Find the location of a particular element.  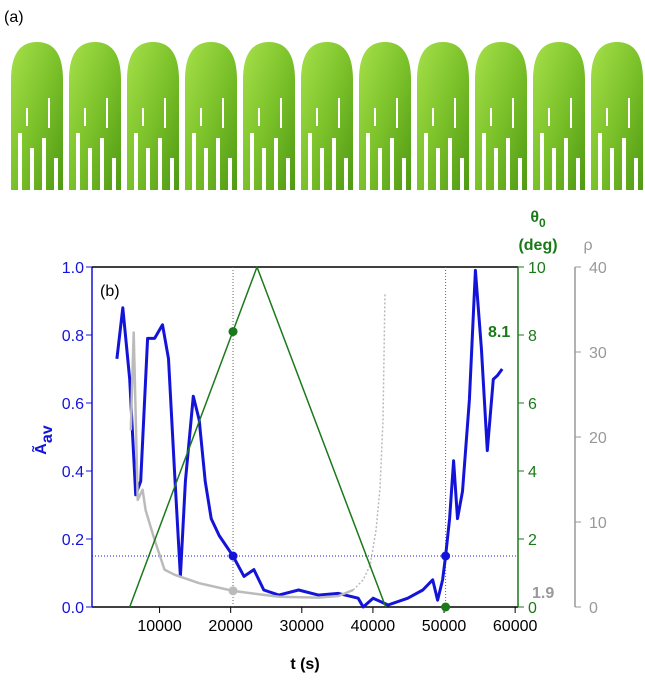

y3-tick-label: 40 is located at coordinates (598, 268).